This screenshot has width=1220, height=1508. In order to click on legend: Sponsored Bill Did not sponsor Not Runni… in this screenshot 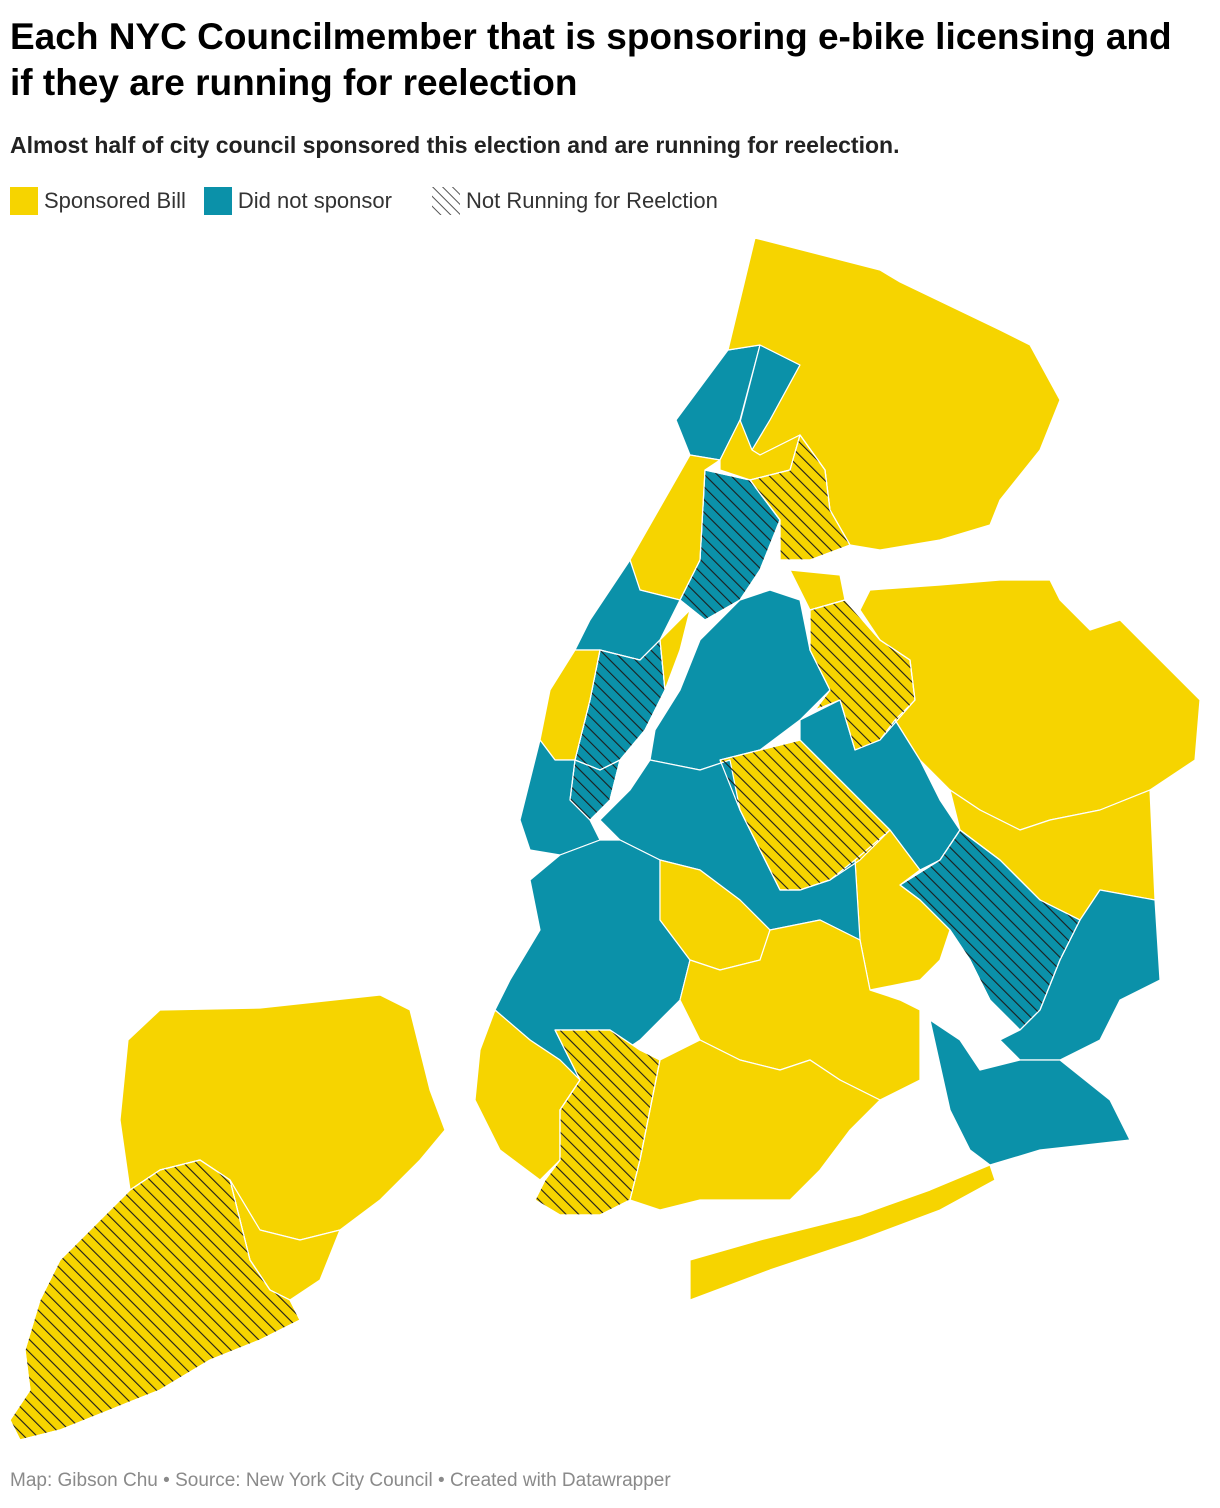, I will do `click(373, 201)`.